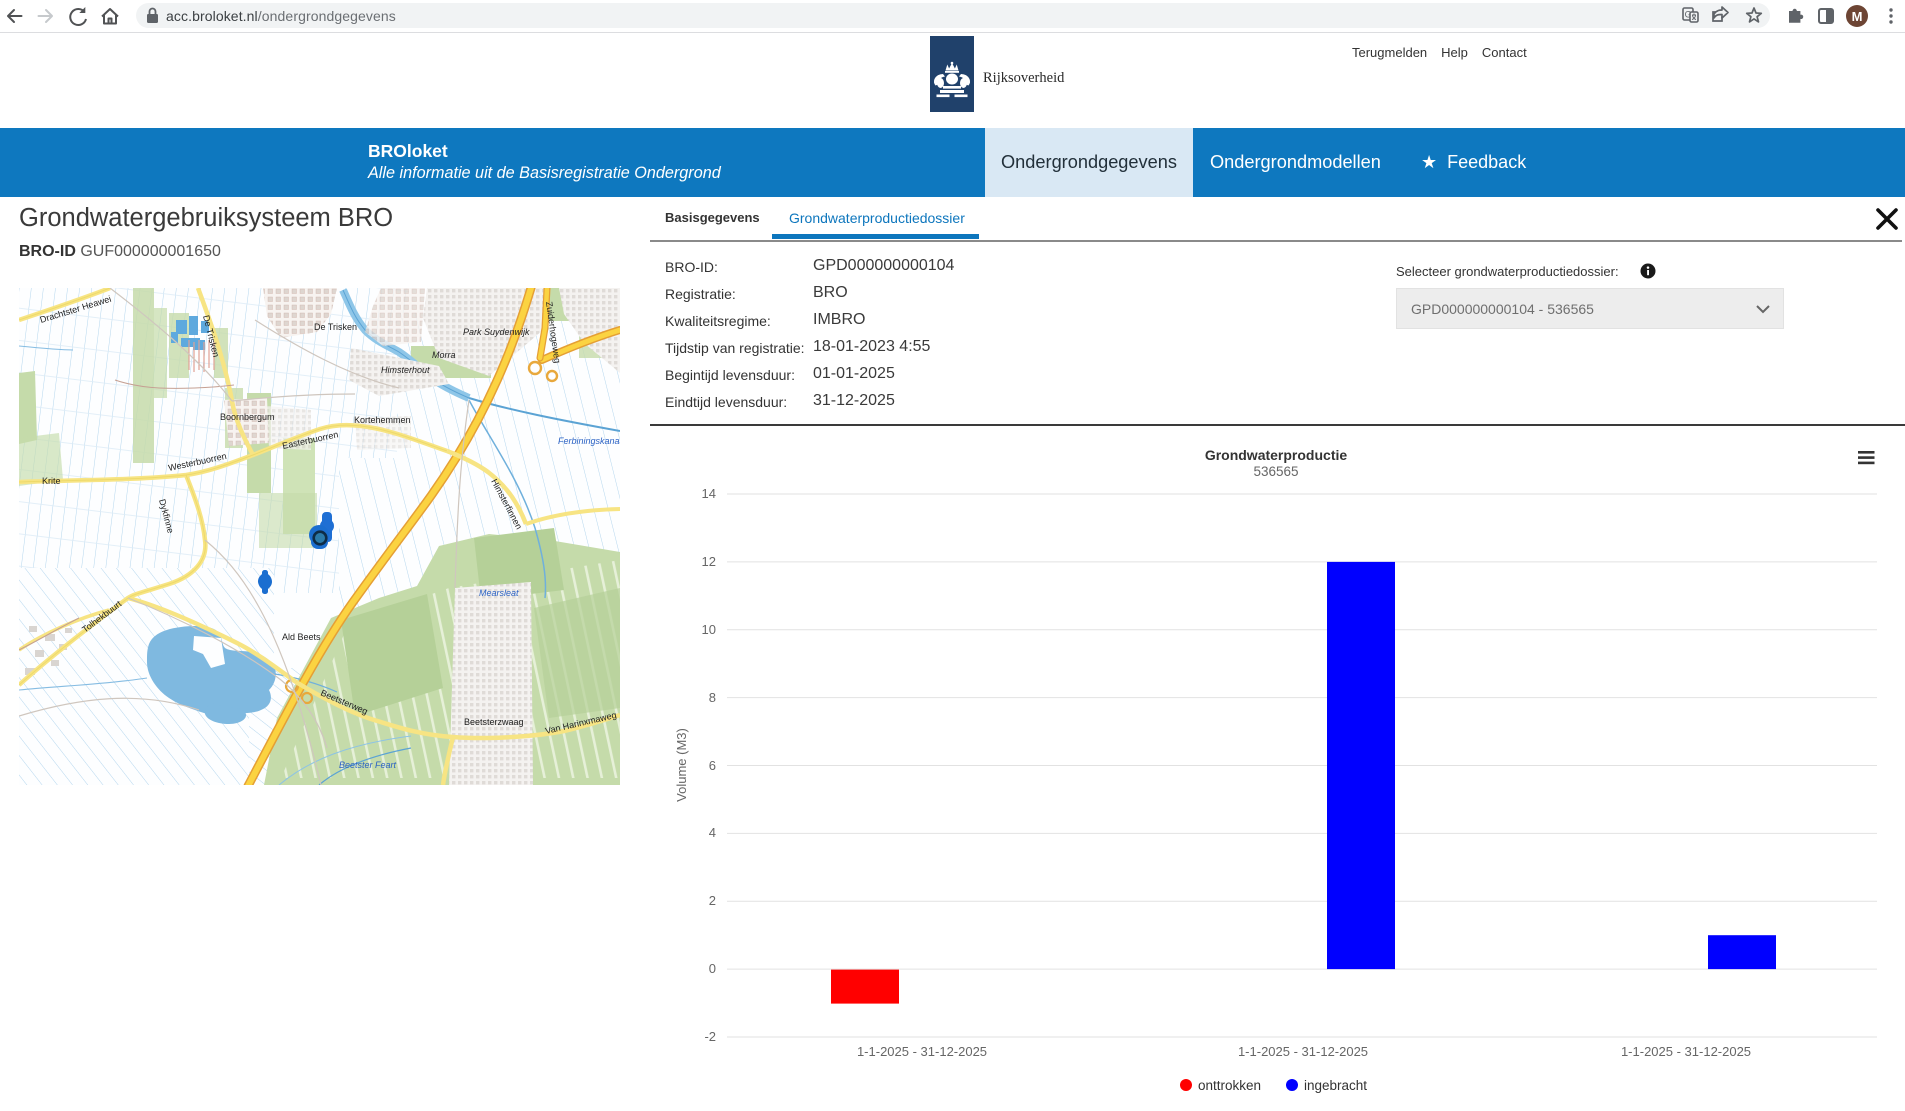  I want to click on svg-text: Ald Beets, so click(301, 637).